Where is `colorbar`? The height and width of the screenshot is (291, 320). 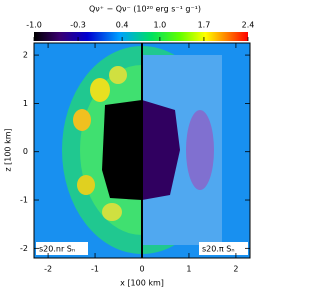
colorbar is located at coordinates (141, 36).